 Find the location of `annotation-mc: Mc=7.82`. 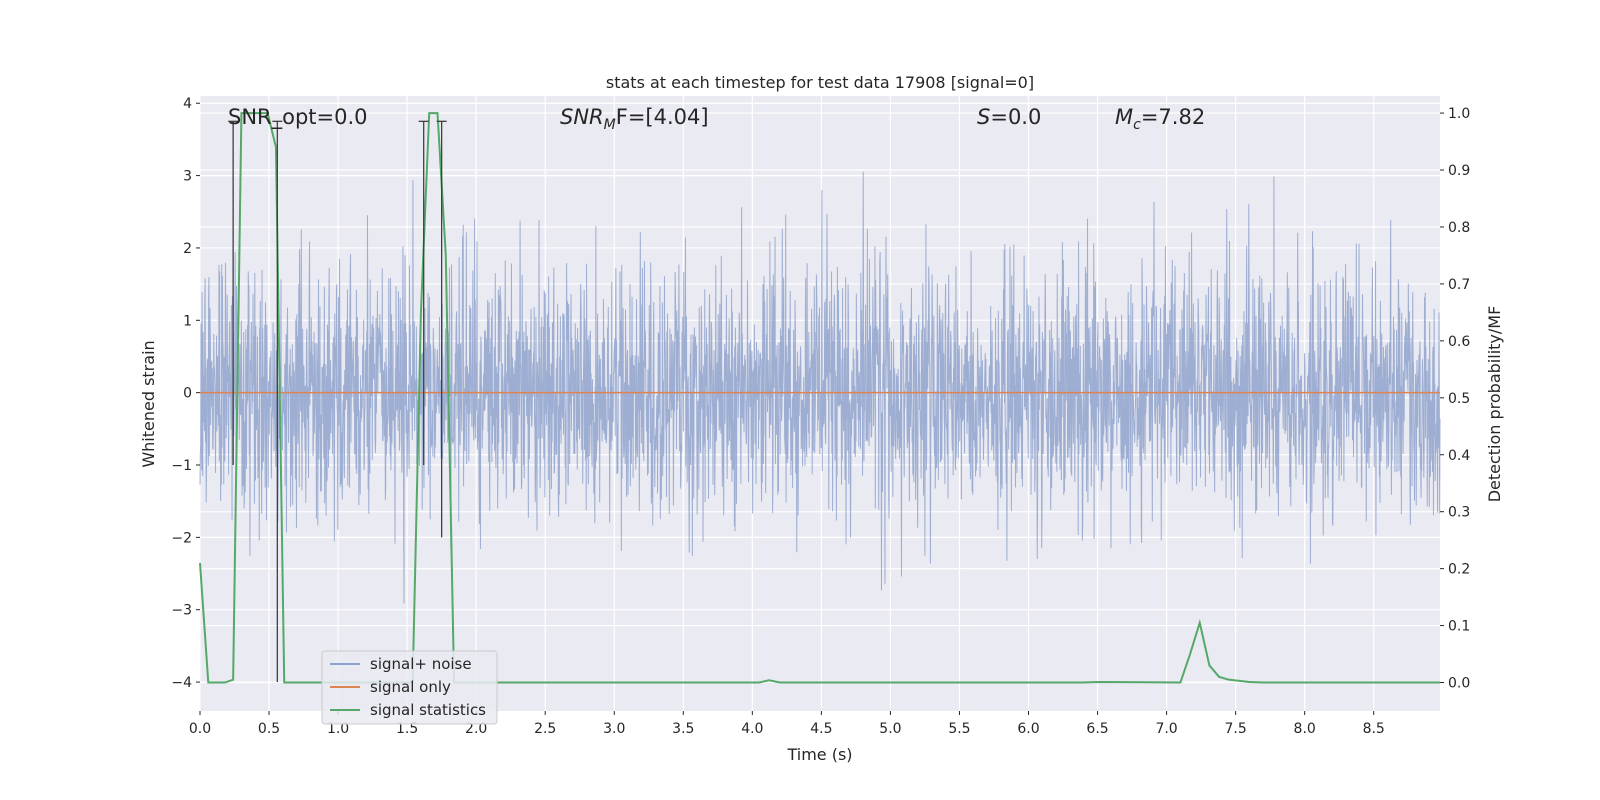

annotation-mc: Mc=7.82 is located at coordinates (1160, 119).